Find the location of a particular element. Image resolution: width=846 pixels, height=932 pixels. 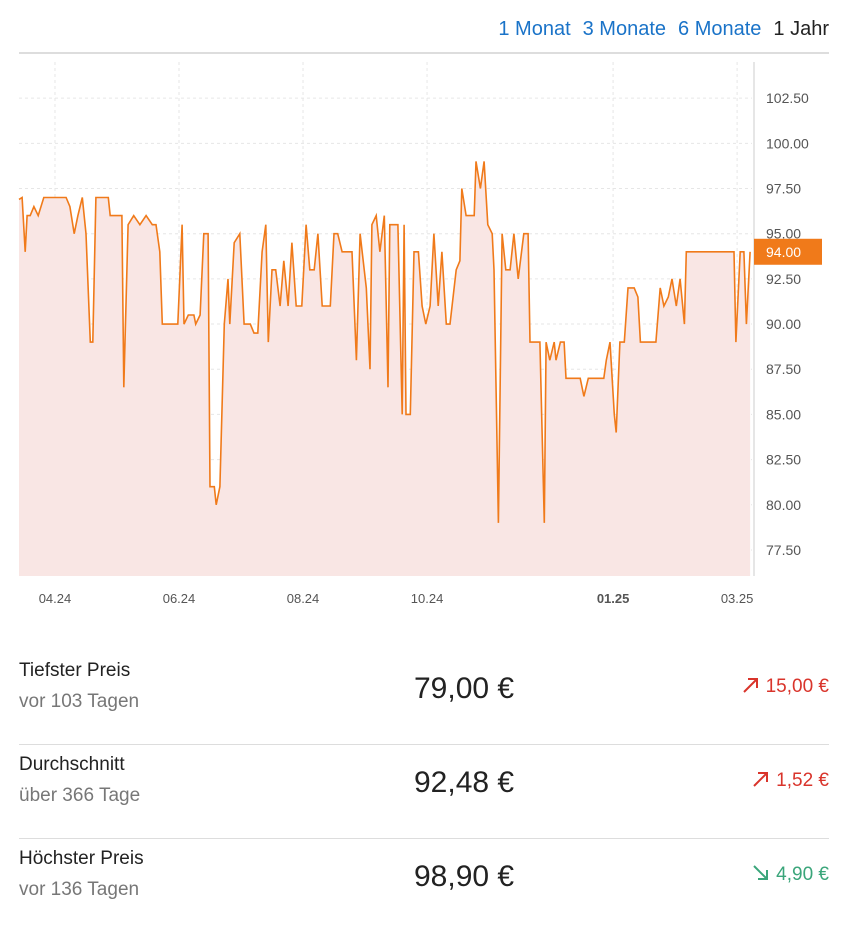

y-tick-label: 82.50 is located at coordinates (783, 460).